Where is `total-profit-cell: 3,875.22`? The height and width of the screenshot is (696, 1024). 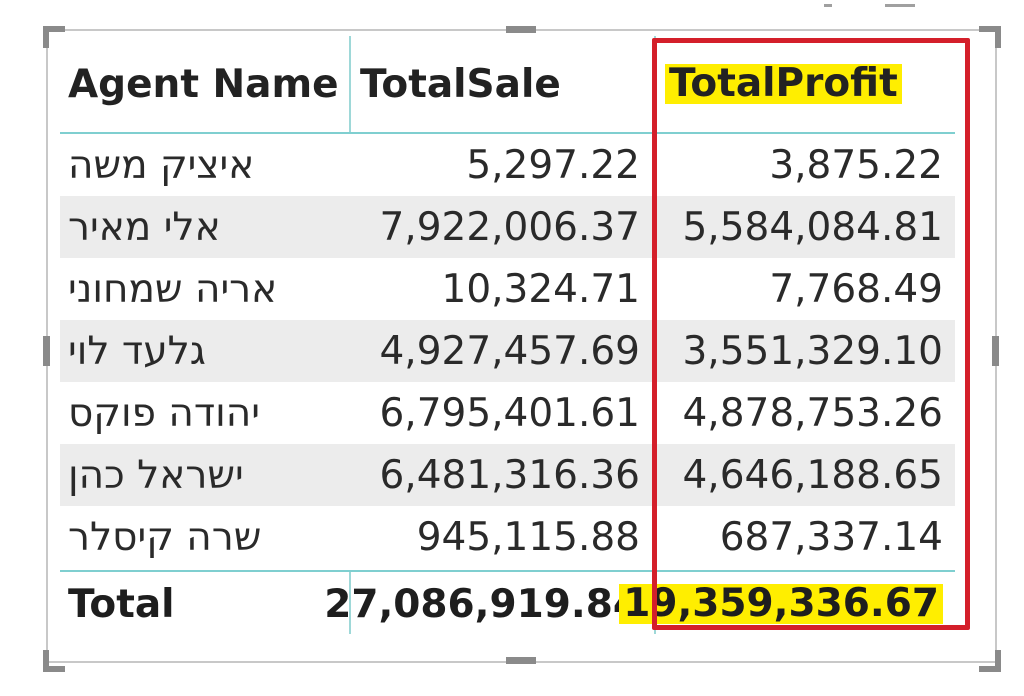 total-profit-cell: 3,875.22 is located at coordinates (856, 165).